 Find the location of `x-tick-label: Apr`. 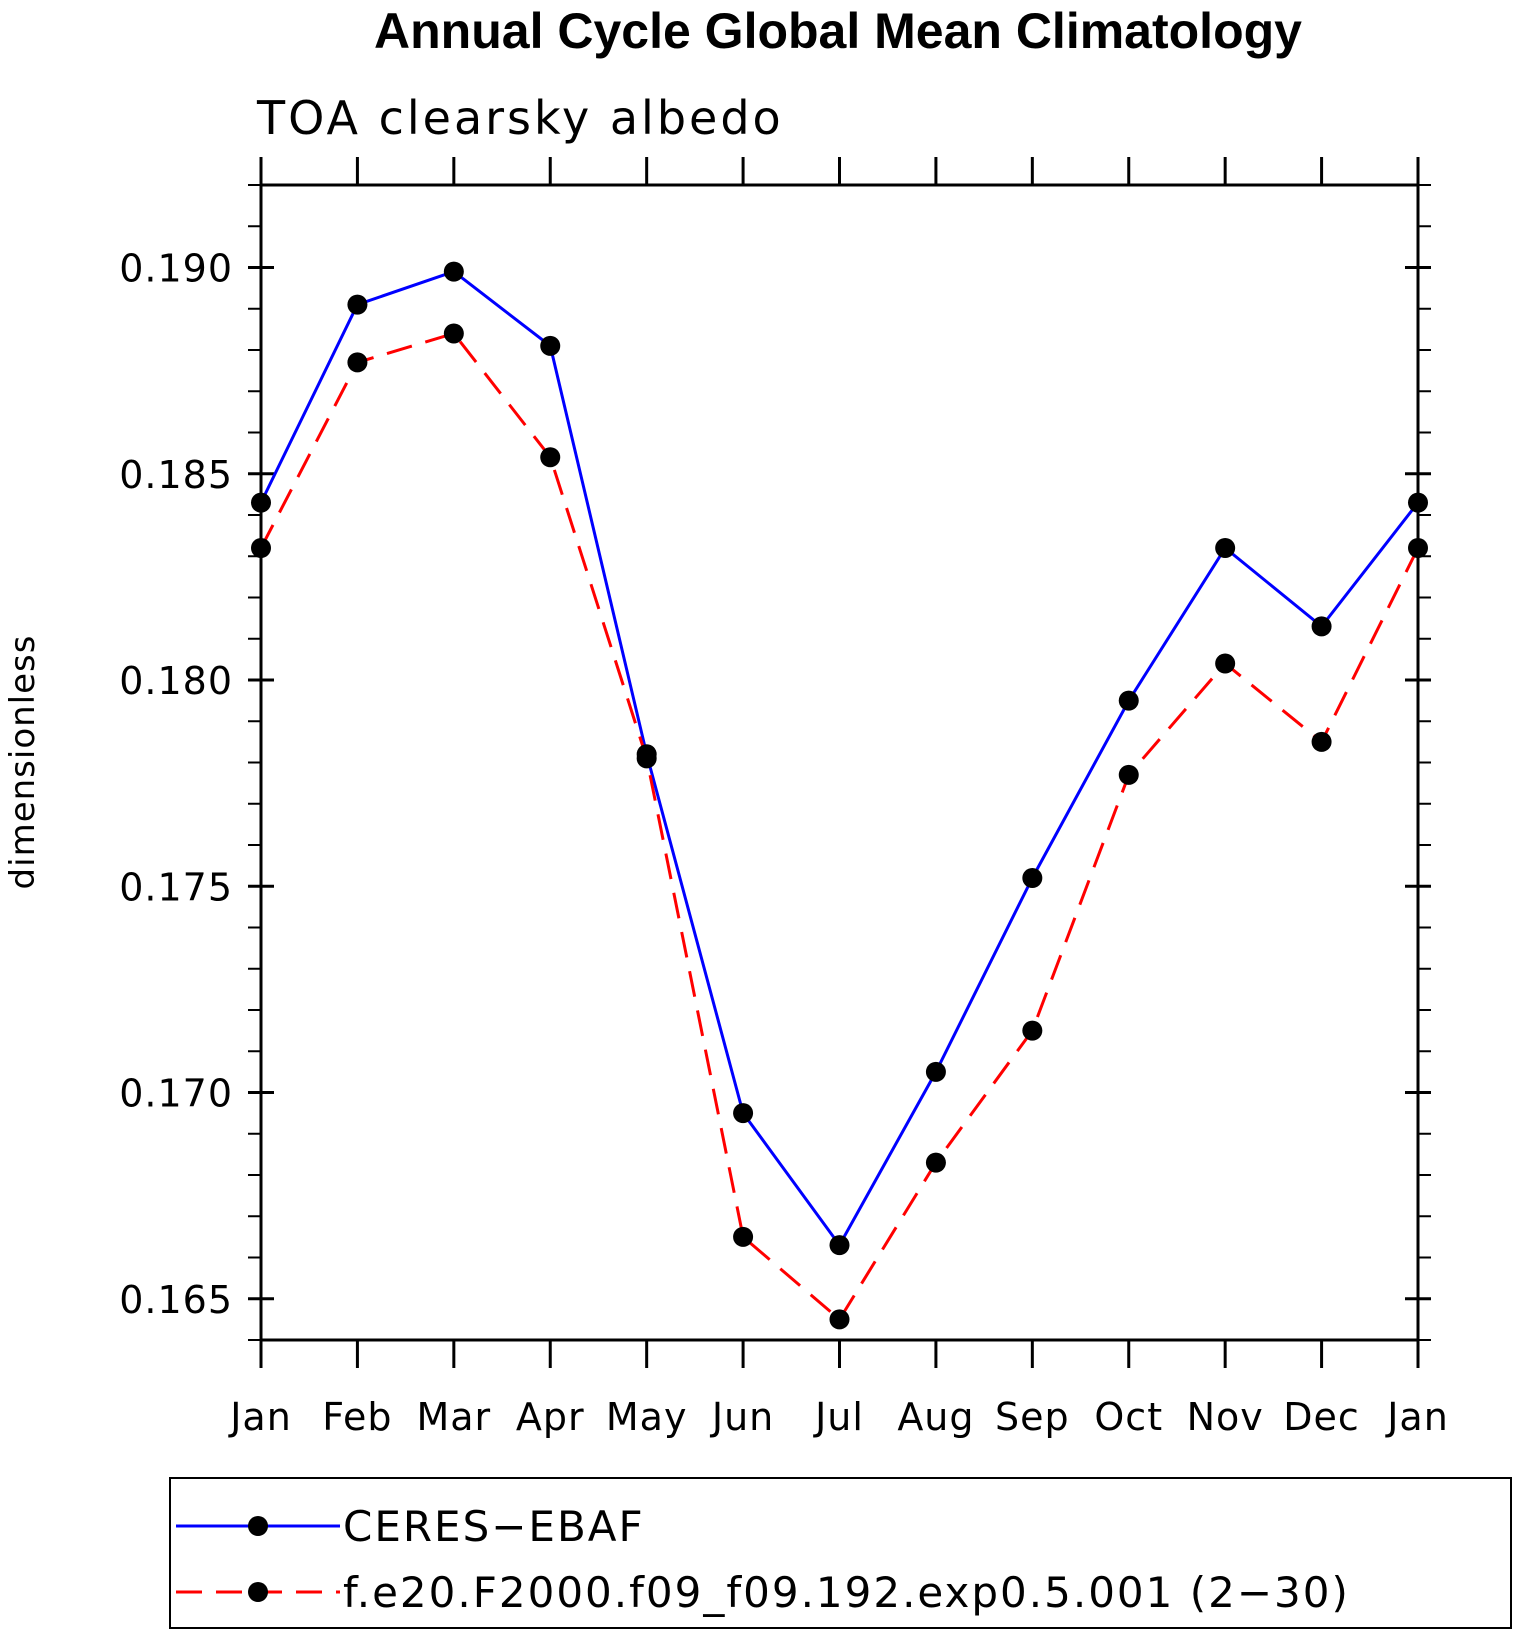

x-tick-label: Apr is located at coordinates (550, 1417).